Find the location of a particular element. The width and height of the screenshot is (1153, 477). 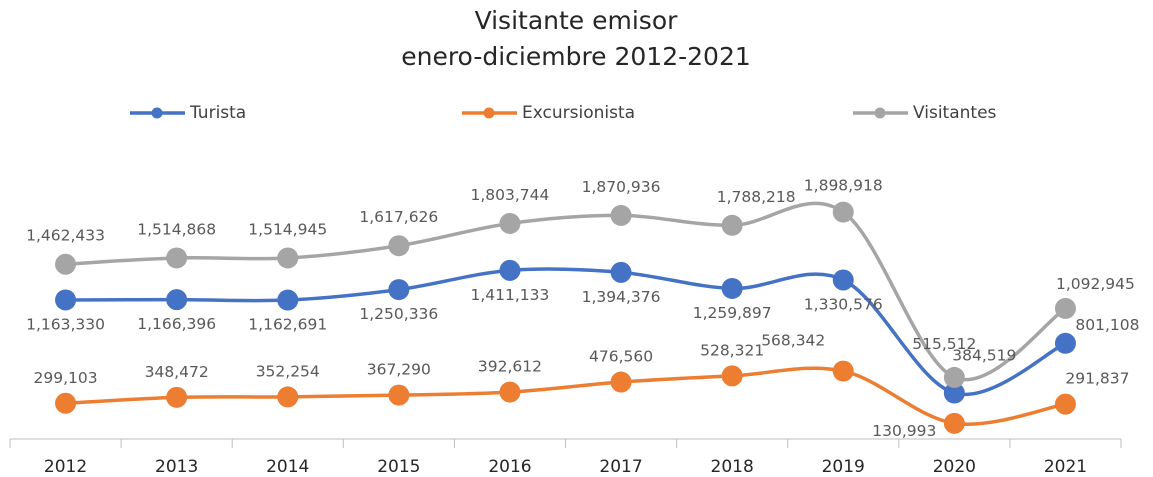

data-label: 352,254 is located at coordinates (288, 371).